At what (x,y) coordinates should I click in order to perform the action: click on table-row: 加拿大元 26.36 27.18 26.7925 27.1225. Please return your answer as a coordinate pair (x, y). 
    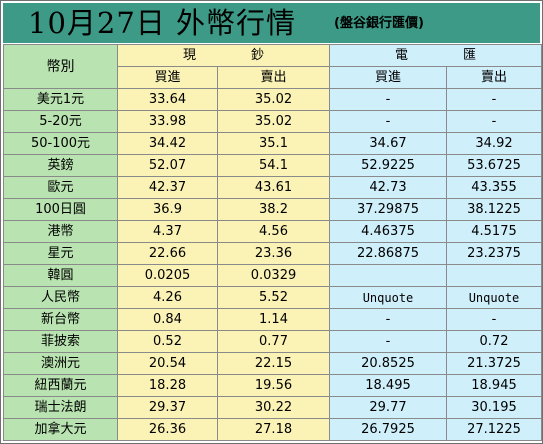
    Looking at the image, I should click on (272, 429).